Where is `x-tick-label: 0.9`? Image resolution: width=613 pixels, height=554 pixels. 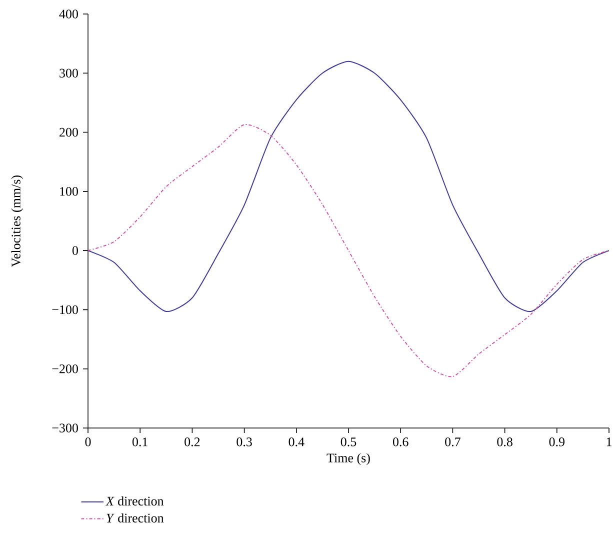
x-tick-label: 0.9 is located at coordinates (556, 442).